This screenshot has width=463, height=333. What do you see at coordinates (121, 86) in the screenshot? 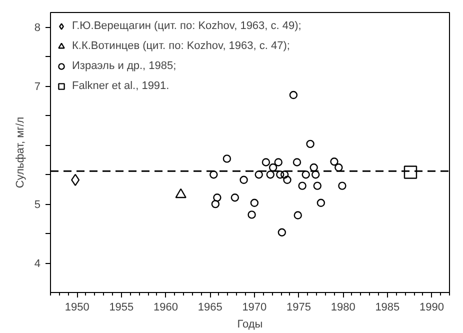
I see `legend-label: Falkner et al., 1991.` at bounding box center [121, 86].